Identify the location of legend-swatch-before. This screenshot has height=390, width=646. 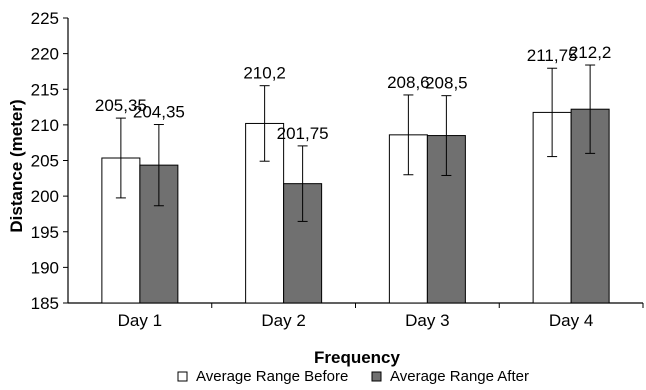
(182, 376).